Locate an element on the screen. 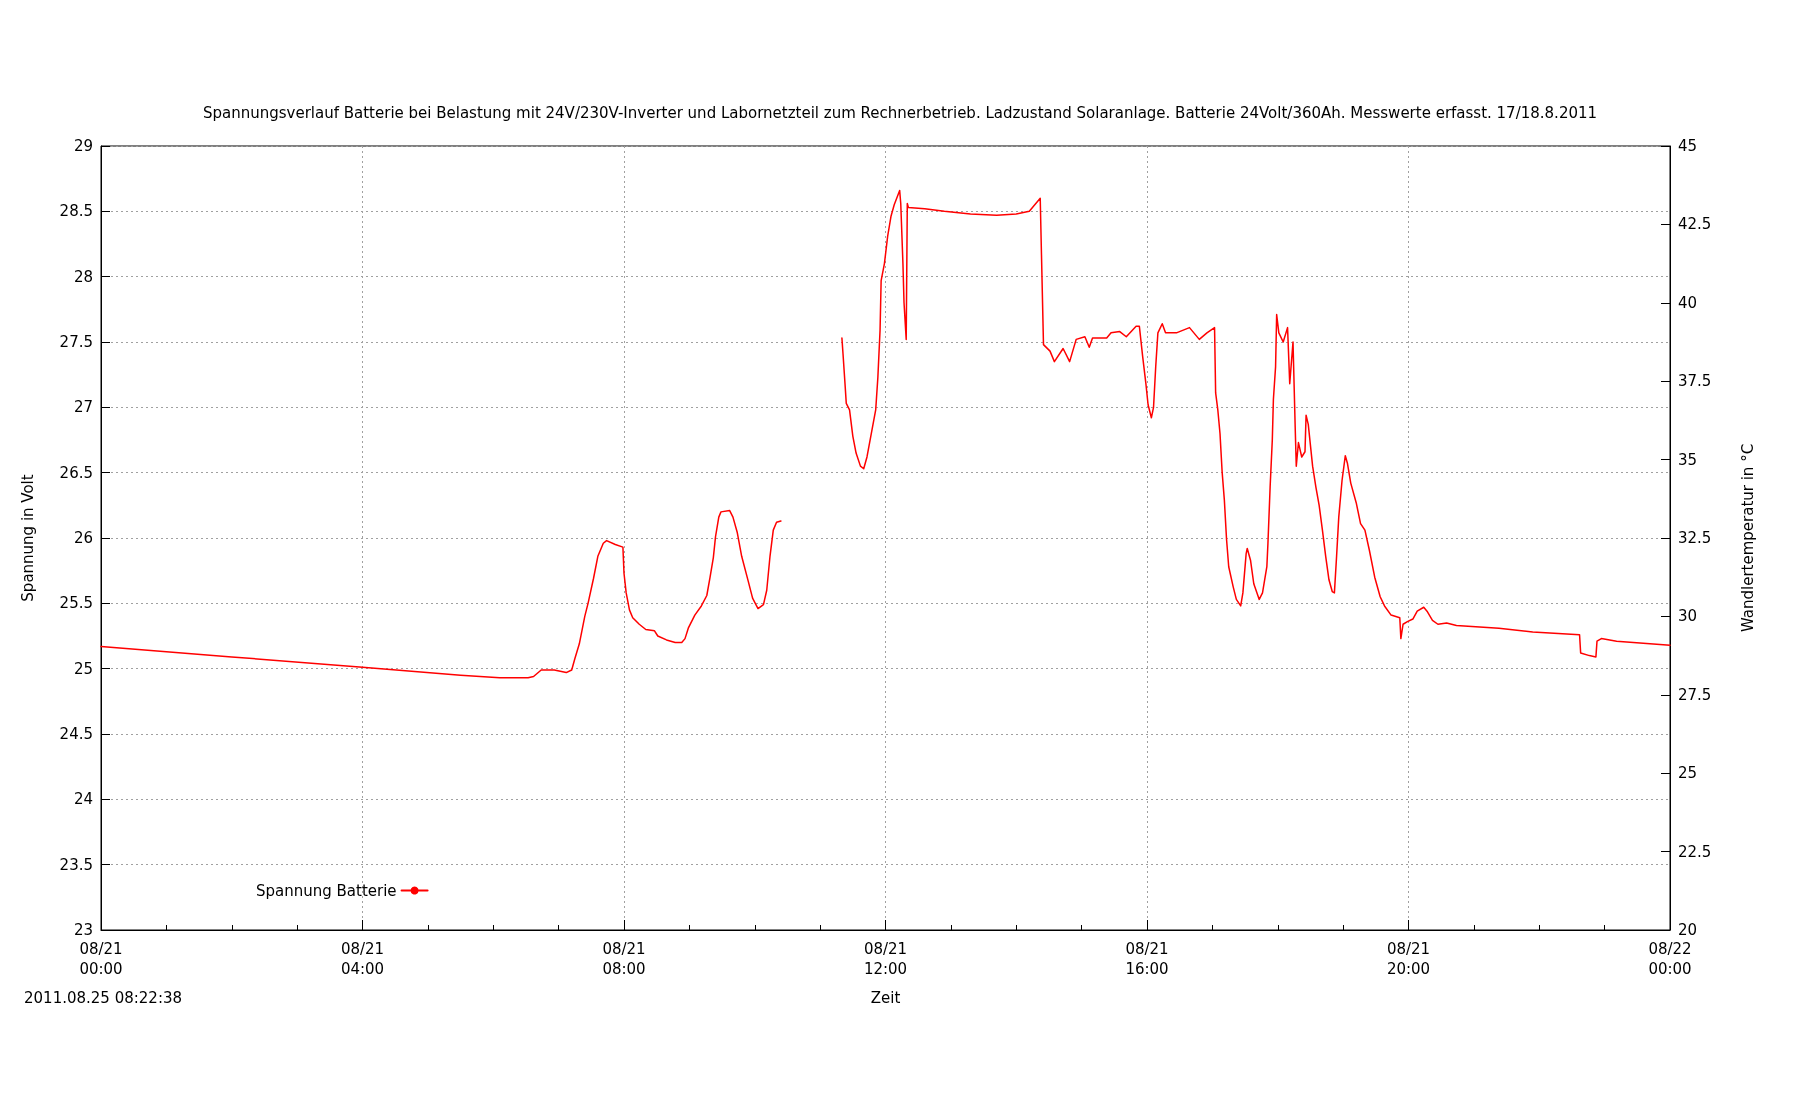 This screenshot has width=1800, height=1100. text: 2011.08.25 08:22:38 is located at coordinates (103, 997).